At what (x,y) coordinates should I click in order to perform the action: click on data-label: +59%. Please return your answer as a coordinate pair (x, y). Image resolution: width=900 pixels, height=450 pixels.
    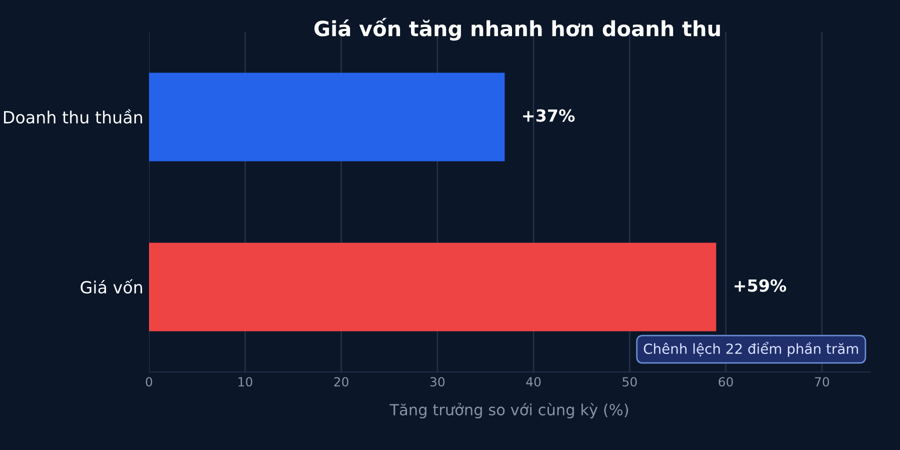
    Looking at the image, I should click on (760, 285).